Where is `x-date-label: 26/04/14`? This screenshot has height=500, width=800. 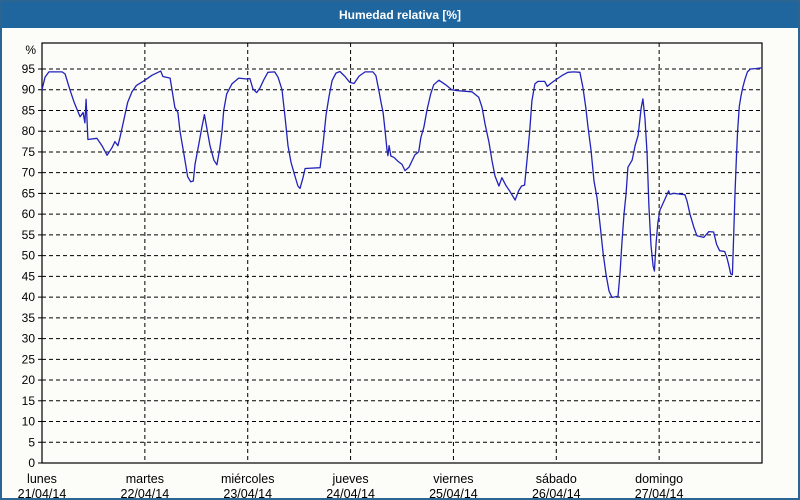 x-date-label: 26/04/14 is located at coordinates (556, 493).